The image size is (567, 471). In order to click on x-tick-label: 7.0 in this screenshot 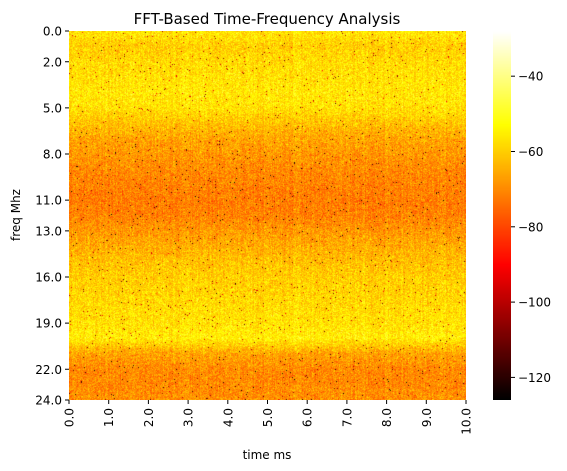, I will do `click(347, 417)`.